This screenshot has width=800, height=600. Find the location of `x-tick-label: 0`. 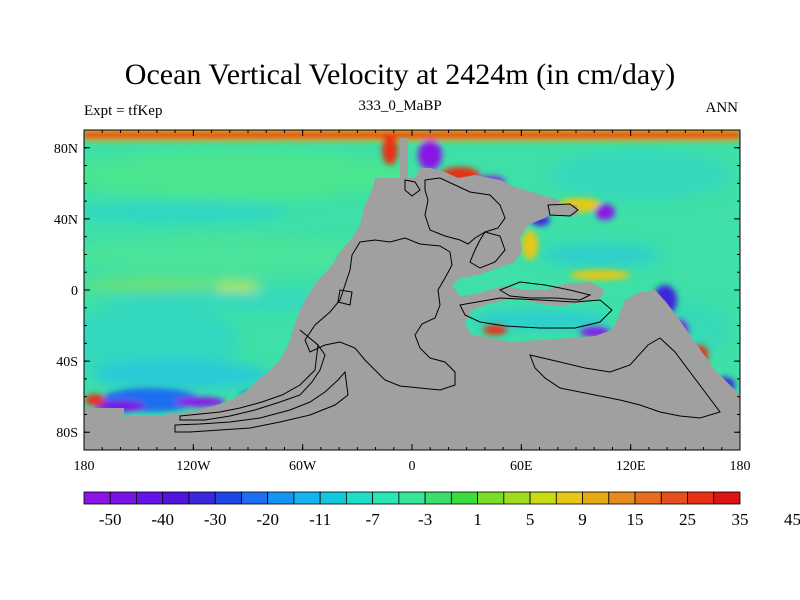

x-tick-label: 0 is located at coordinates (412, 466).